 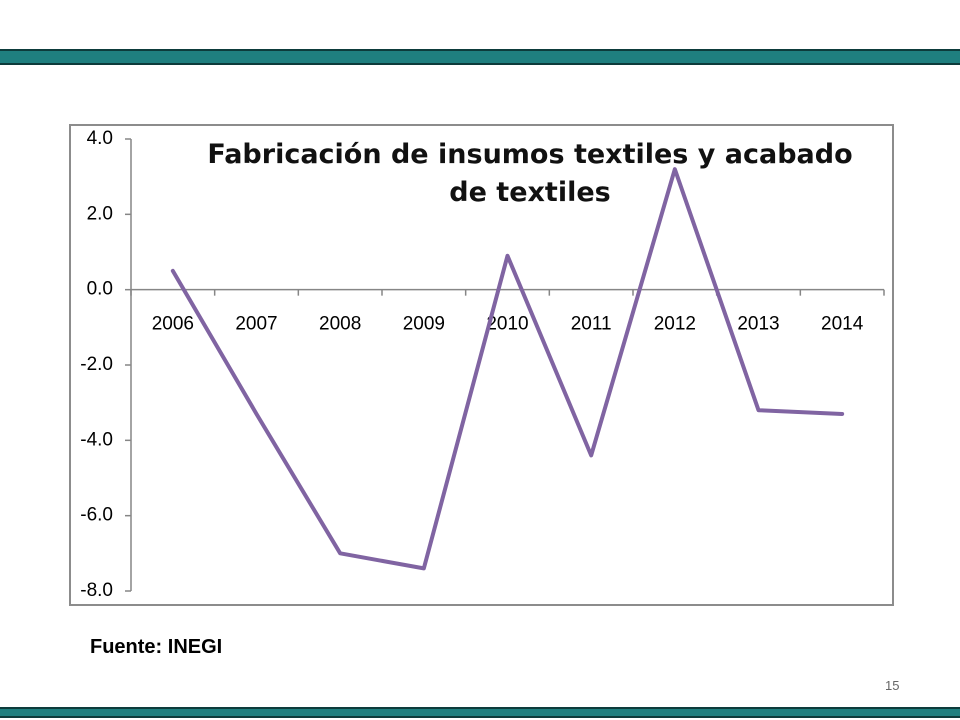 I want to click on x-tick-label: 2006, so click(x=173, y=324).